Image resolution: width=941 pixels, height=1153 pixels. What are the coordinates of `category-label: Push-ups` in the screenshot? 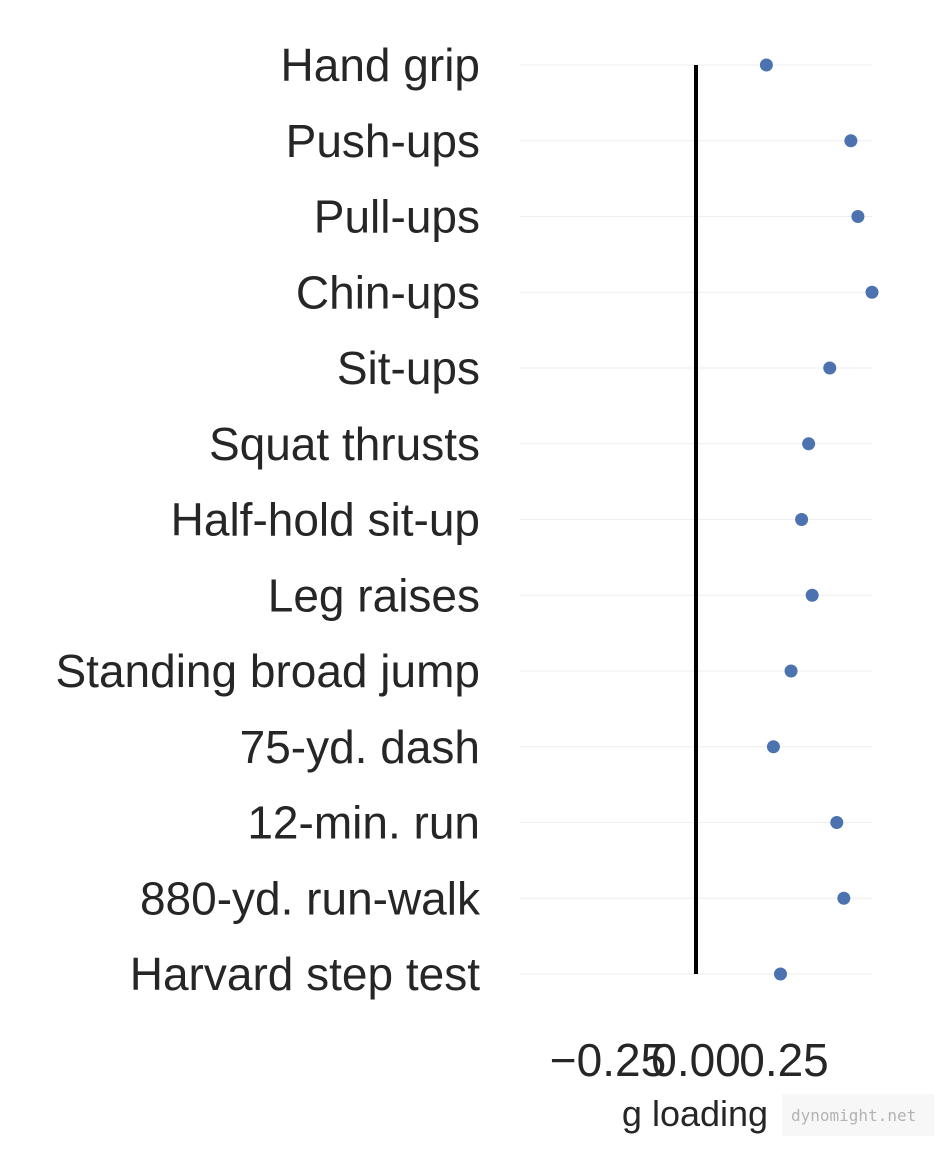 It's located at (383, 141).